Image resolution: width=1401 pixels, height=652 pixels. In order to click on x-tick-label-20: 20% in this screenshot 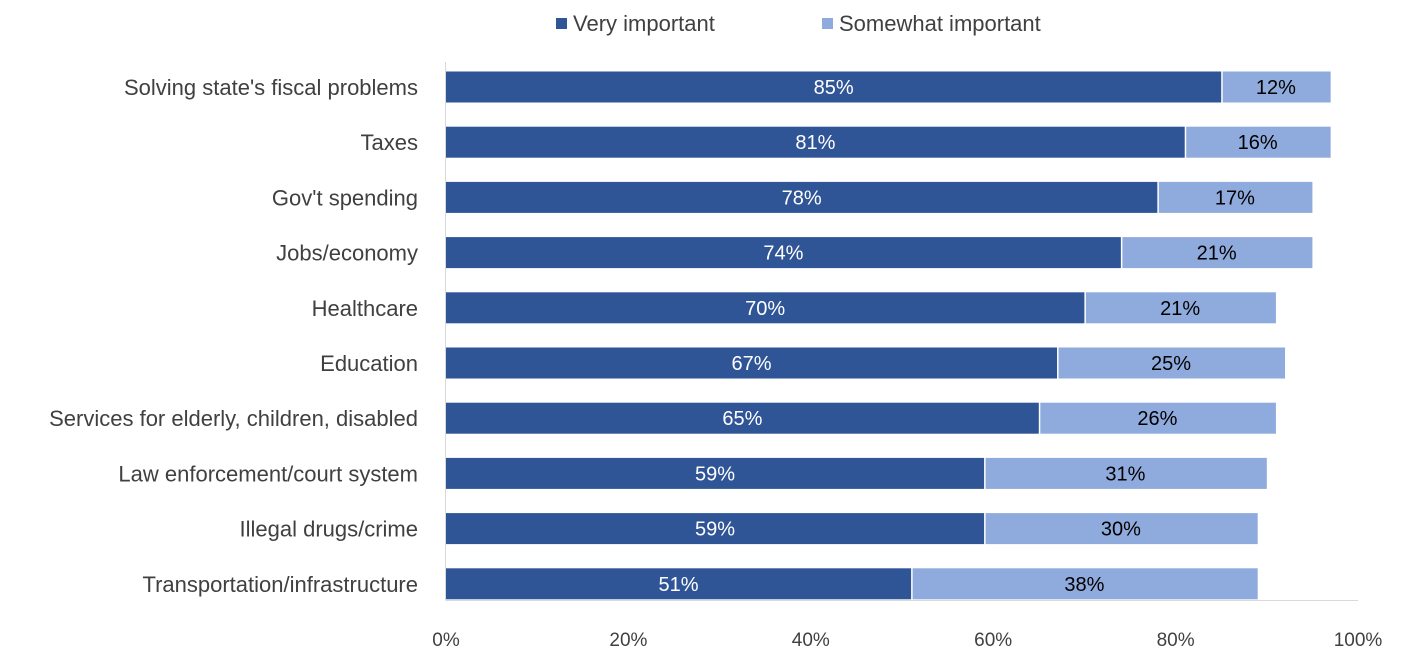, I will do `click(628, 640)`.